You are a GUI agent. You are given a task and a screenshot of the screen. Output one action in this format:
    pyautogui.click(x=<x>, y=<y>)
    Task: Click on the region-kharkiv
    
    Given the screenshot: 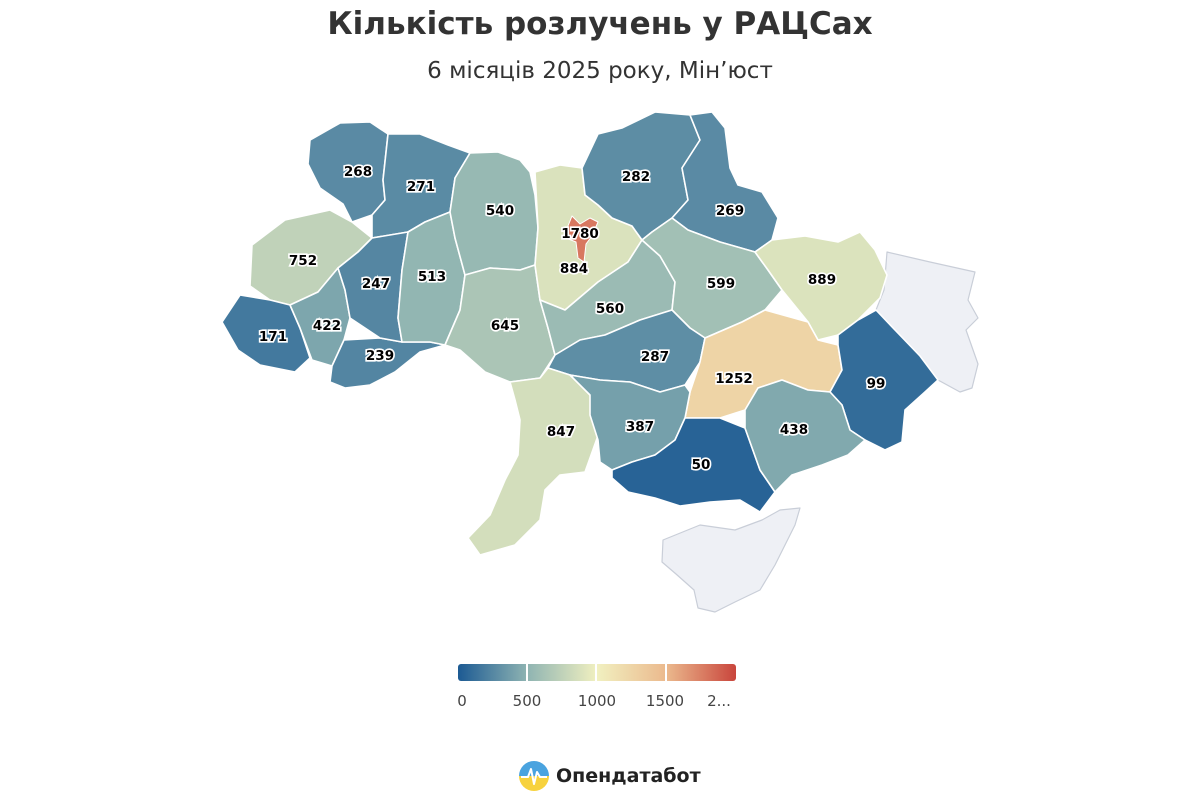 What is the action you would take?
    pyautogui.click(x=821, y=286)
    